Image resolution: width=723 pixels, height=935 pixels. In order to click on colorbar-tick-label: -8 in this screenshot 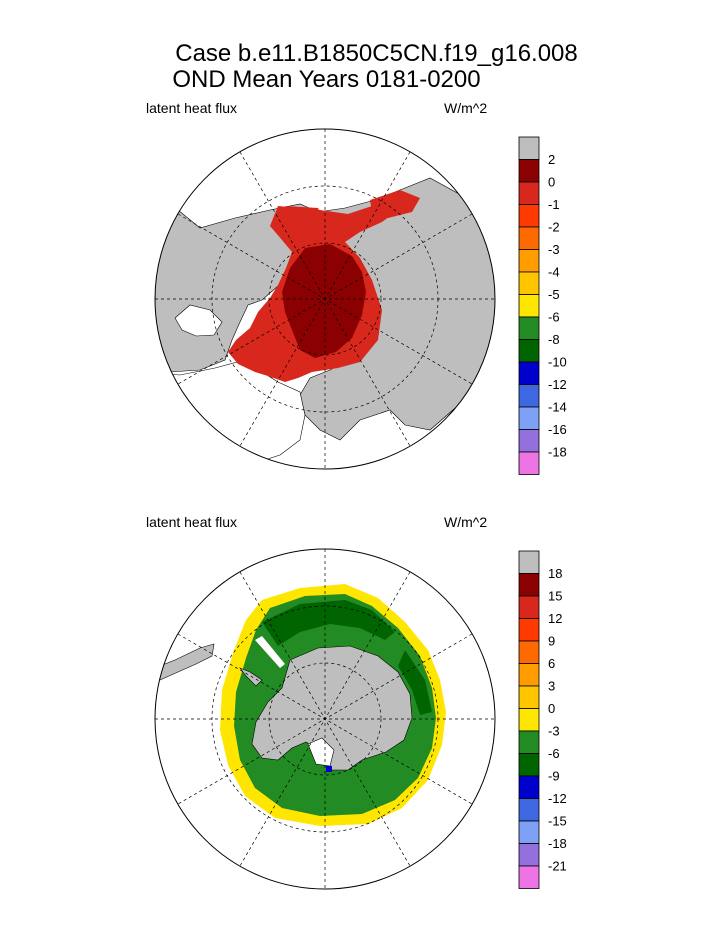, I will do `click(554, 339)`.